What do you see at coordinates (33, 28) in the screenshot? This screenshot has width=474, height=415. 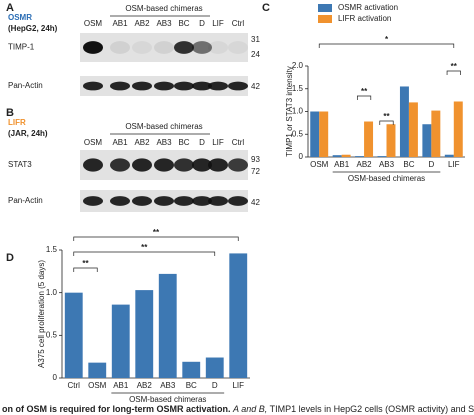 I see `blot-condition: (HepG2, 24h)` at bounding box center [33, 28].